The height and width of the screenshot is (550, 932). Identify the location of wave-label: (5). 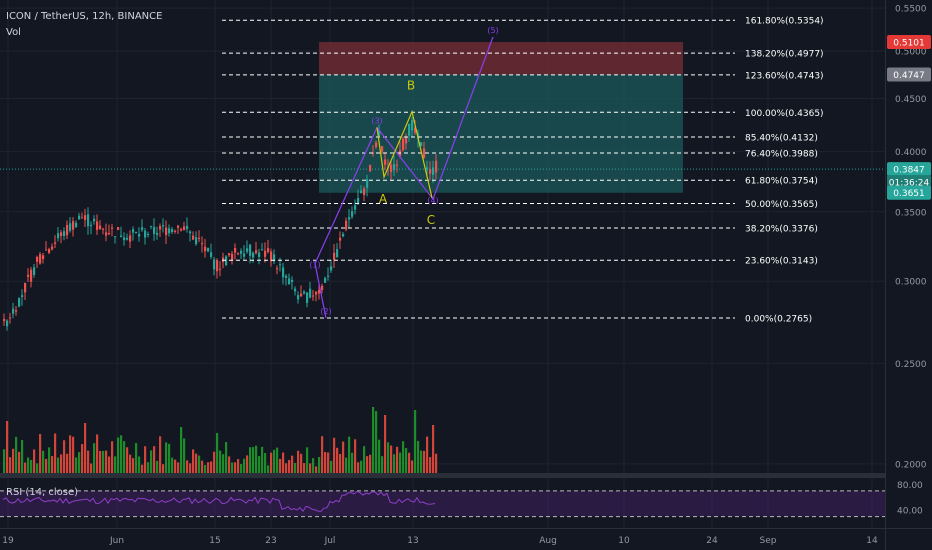
(492, 30).